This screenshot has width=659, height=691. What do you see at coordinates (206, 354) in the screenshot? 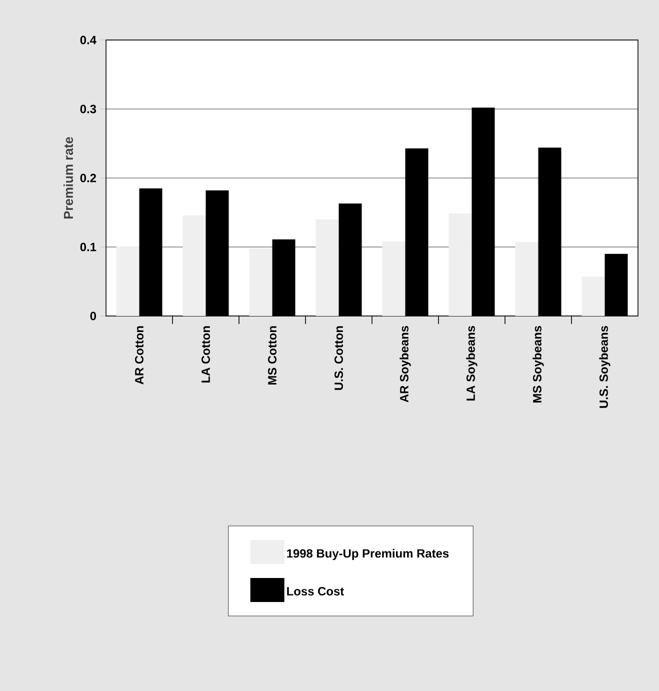
I see `x-tick-label: LA Cotton` at bounding box center [206, 354].